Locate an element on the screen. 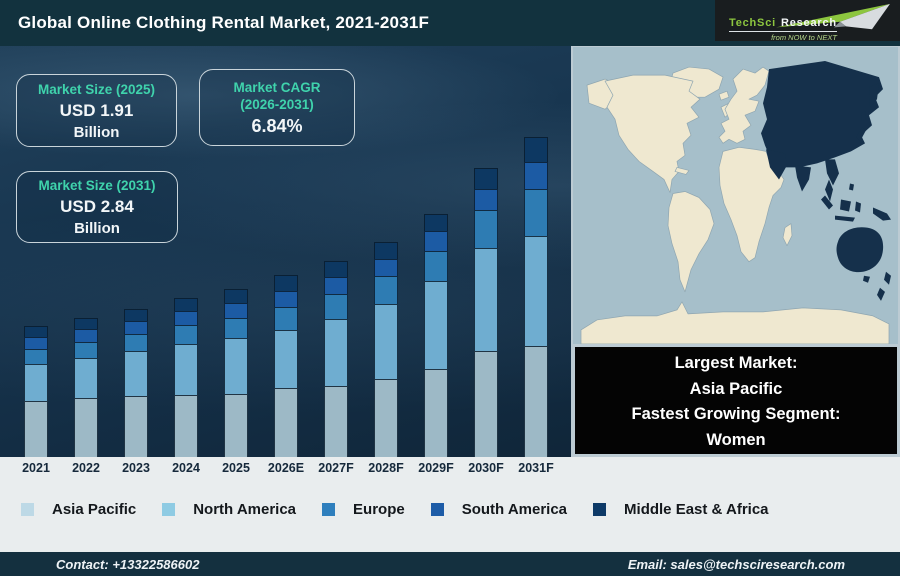 This screenshot has height=576, width=900. axis-label-2026e: 2026E is located at coordinates (286, 468).